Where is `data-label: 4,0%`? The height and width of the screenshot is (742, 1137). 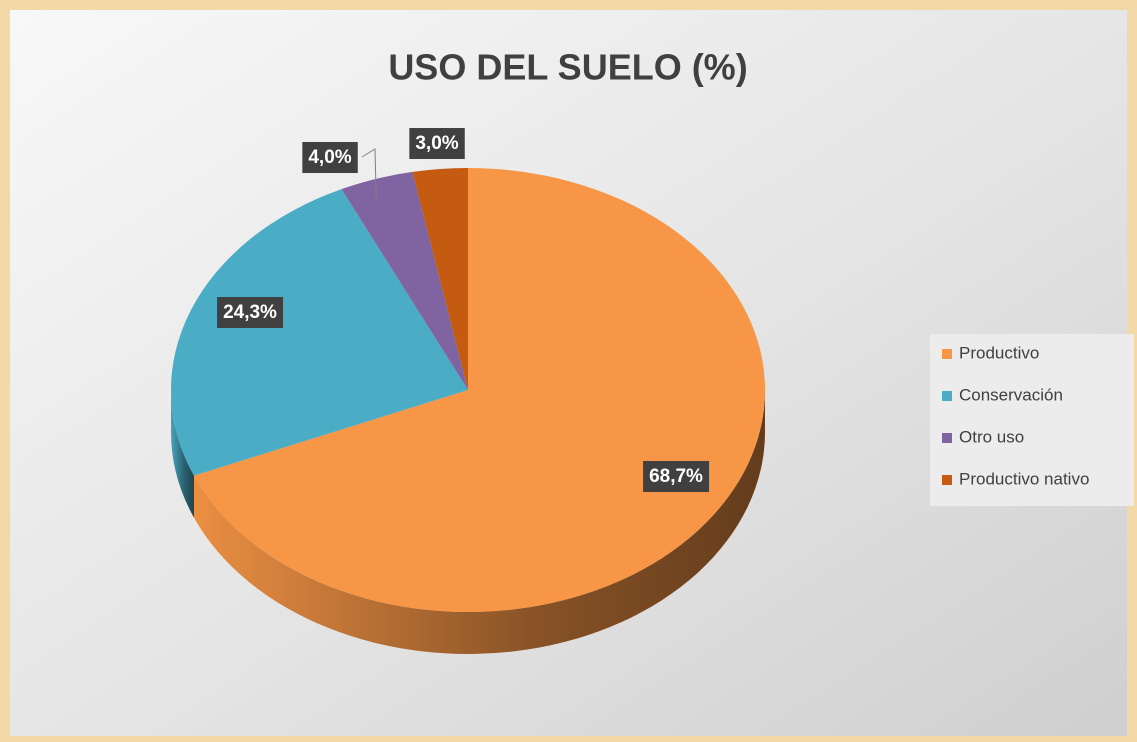
data-label: 4,0% is located at coordinates (330, 158).